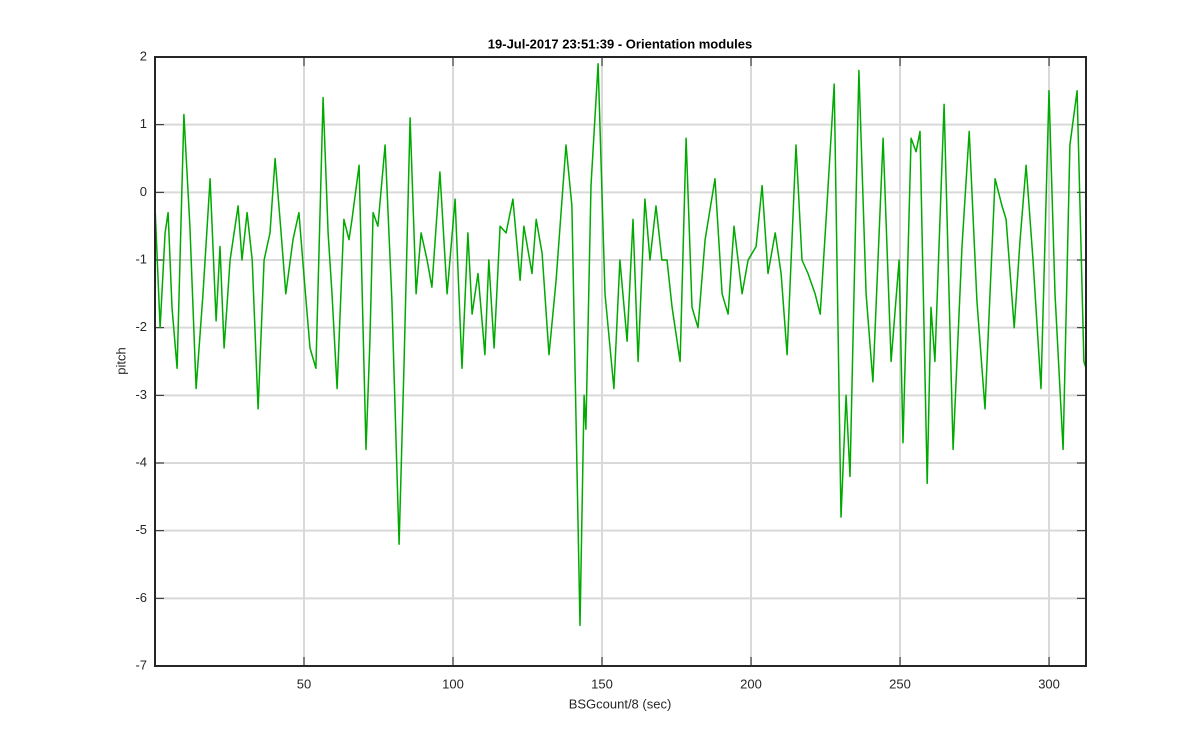 The image size is (1200, 755). What do you see at coordinates (141, 461) in the screenshot?
I see `y-tick-label: -4` at bounding box center [141, 461].